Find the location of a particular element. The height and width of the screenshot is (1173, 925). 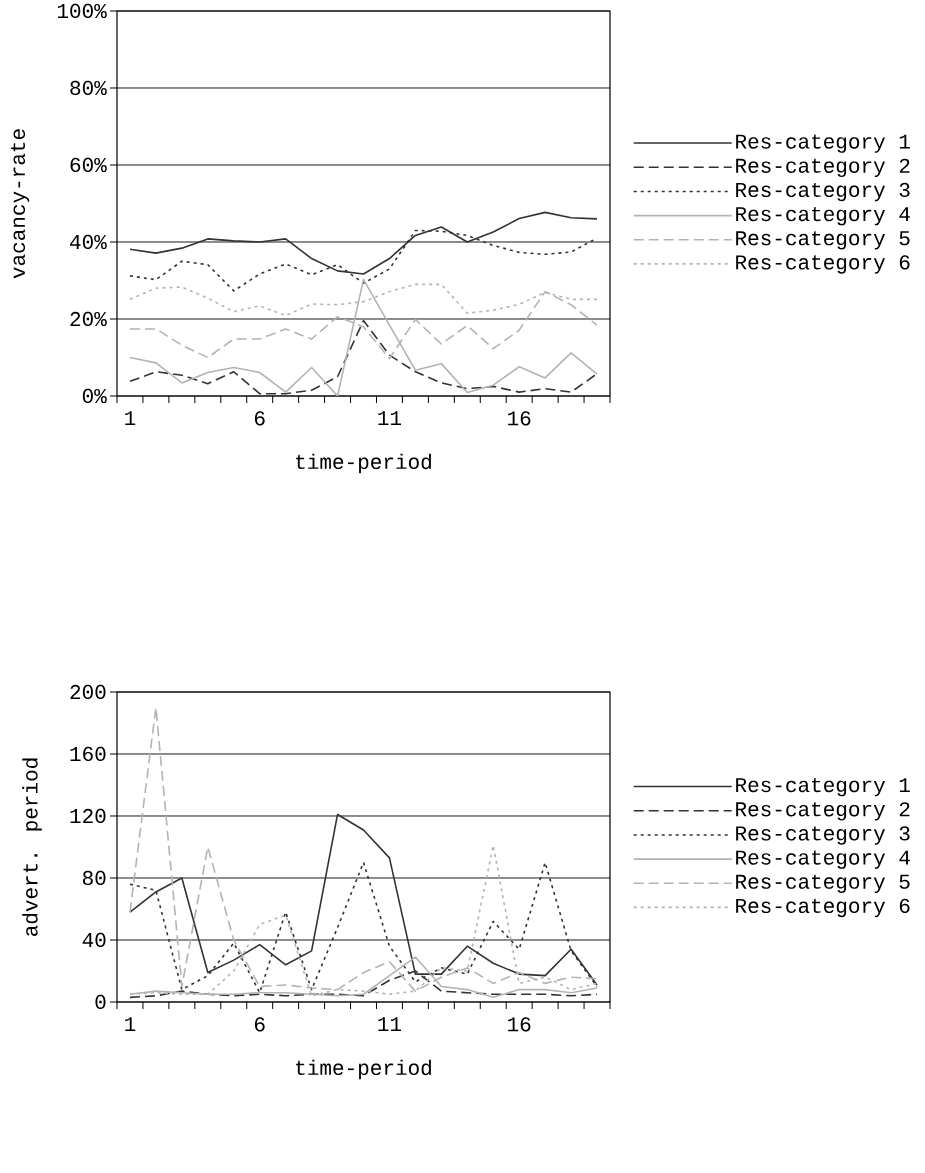

y-tick-label: 60% is located at coordinates (88, 165).